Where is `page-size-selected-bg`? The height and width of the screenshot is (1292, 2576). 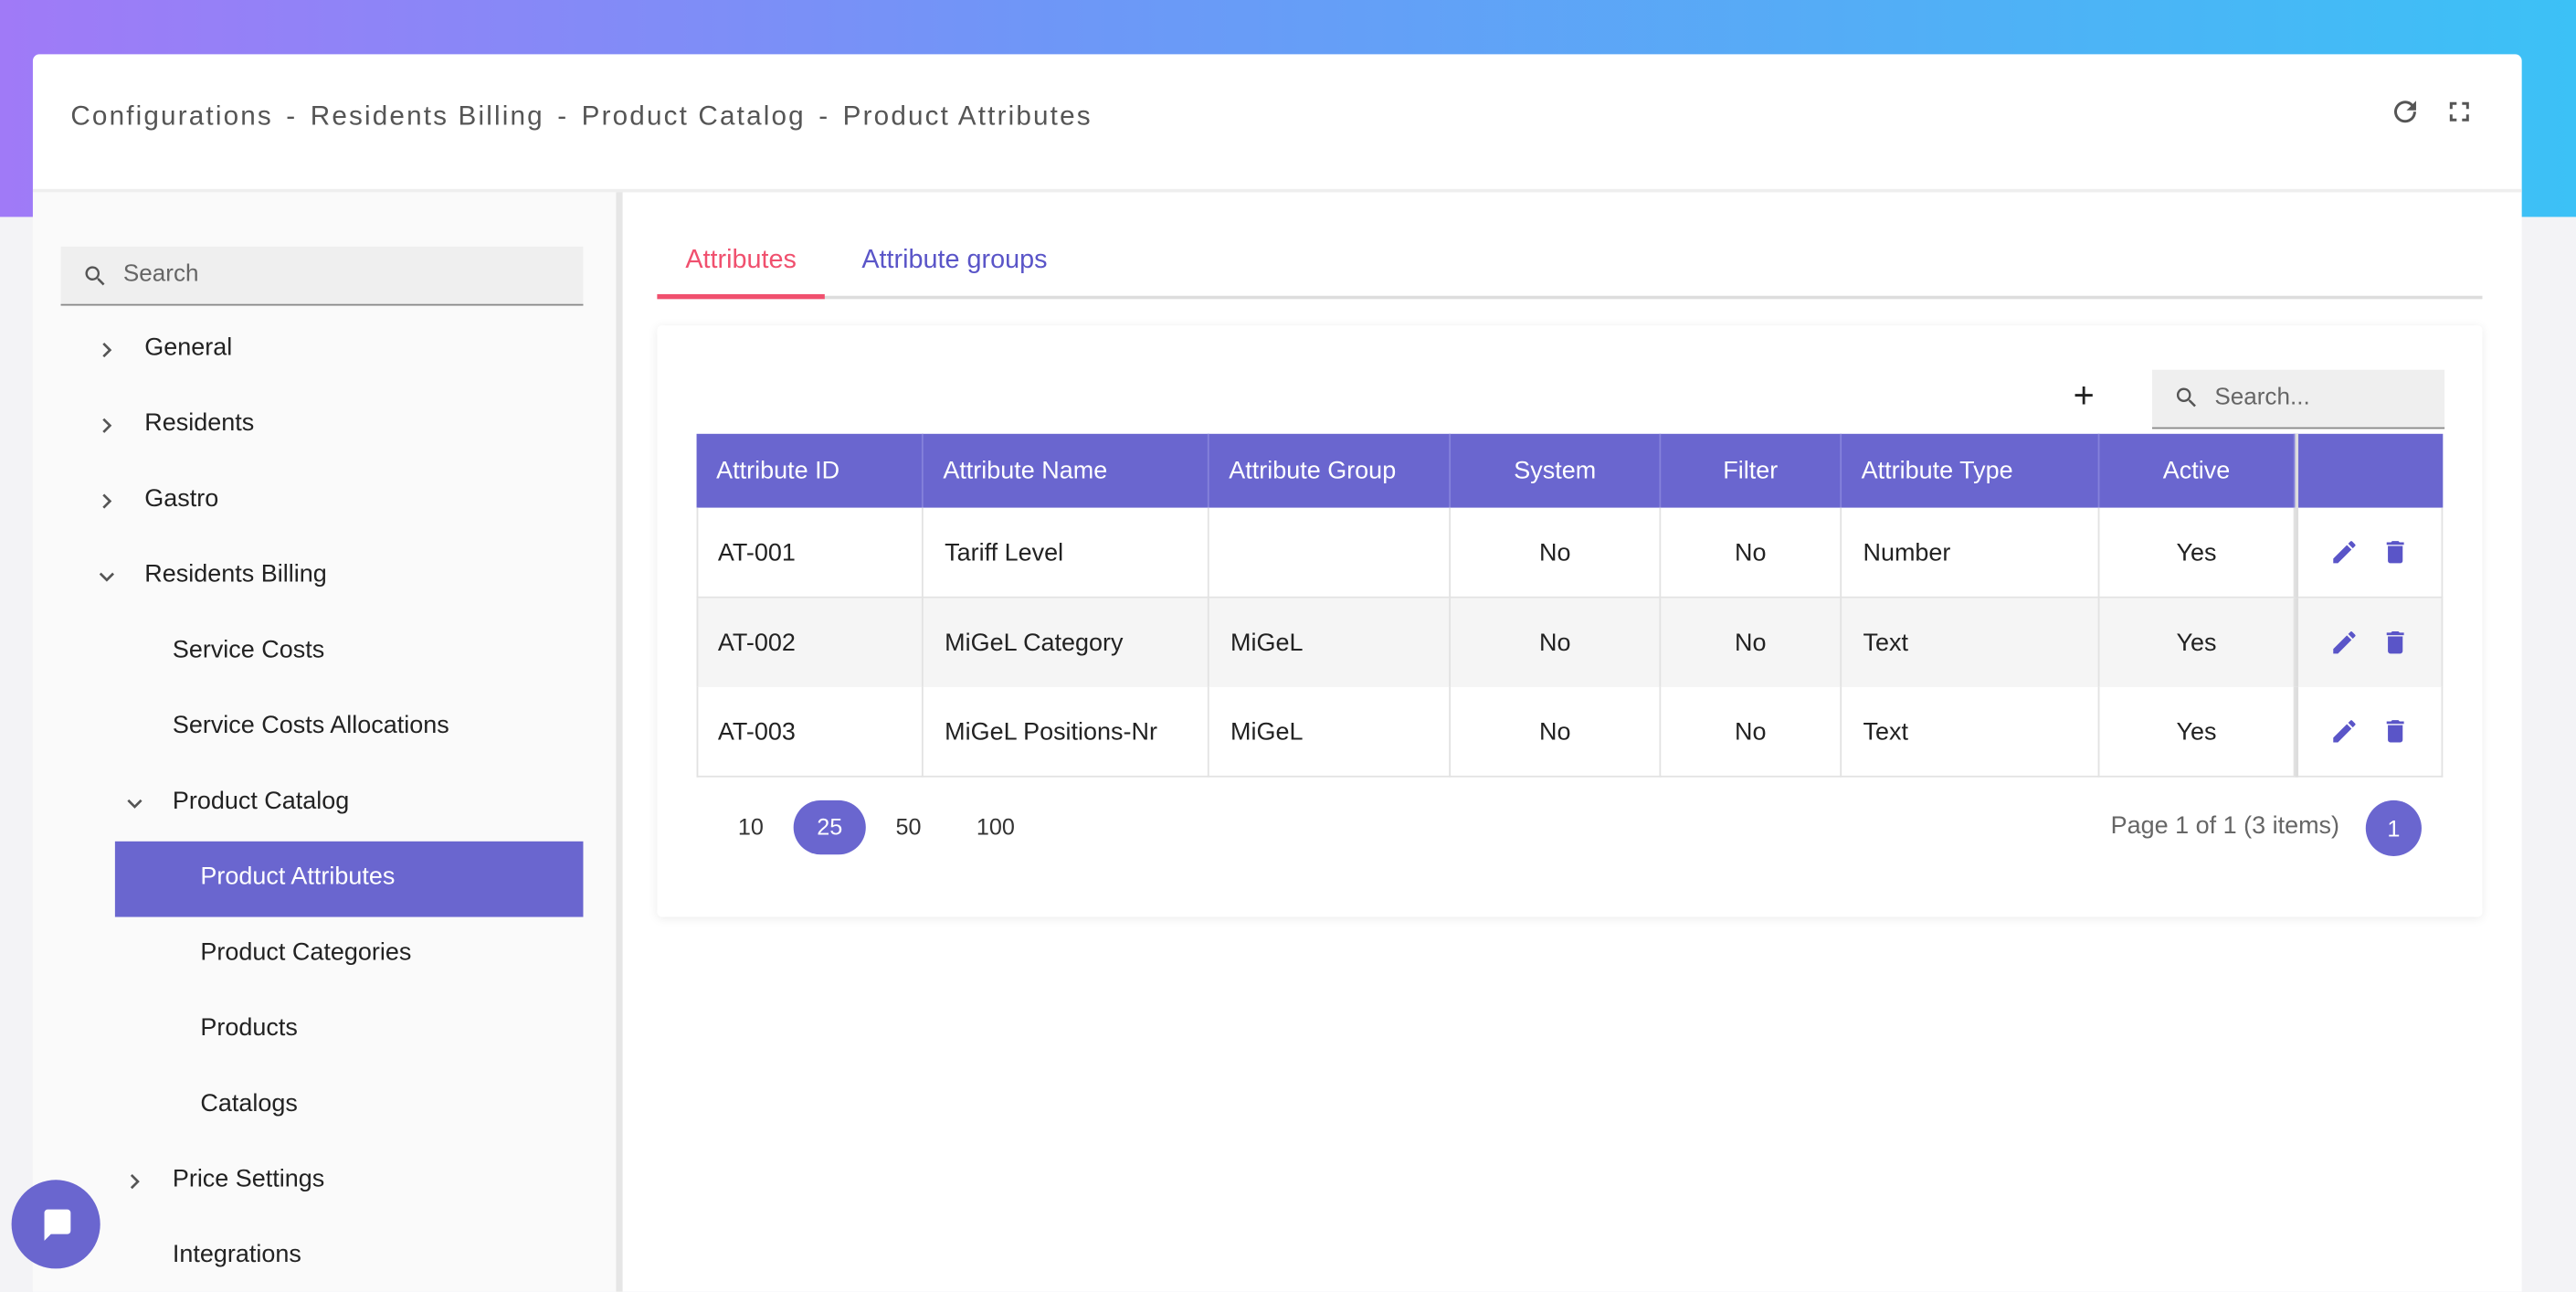 page-size-selected-bg is located at coordinates (829, 827).